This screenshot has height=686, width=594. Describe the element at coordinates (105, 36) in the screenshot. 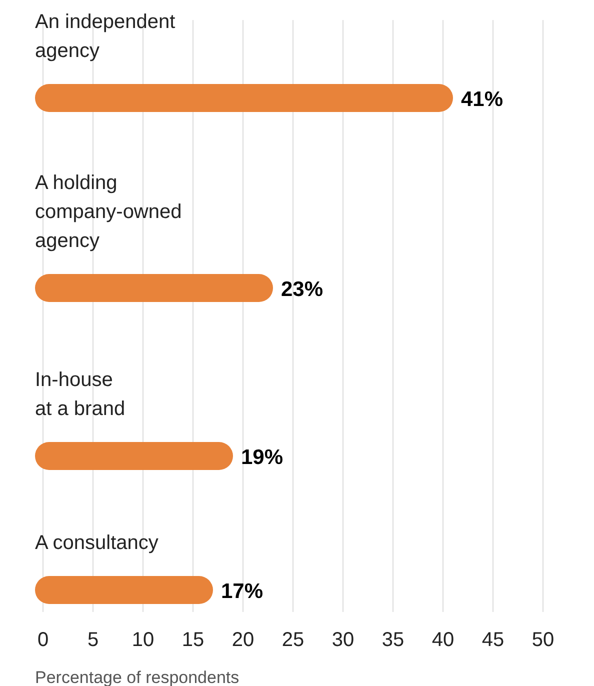

I see `y-tick-label: An independent agency` at that location.